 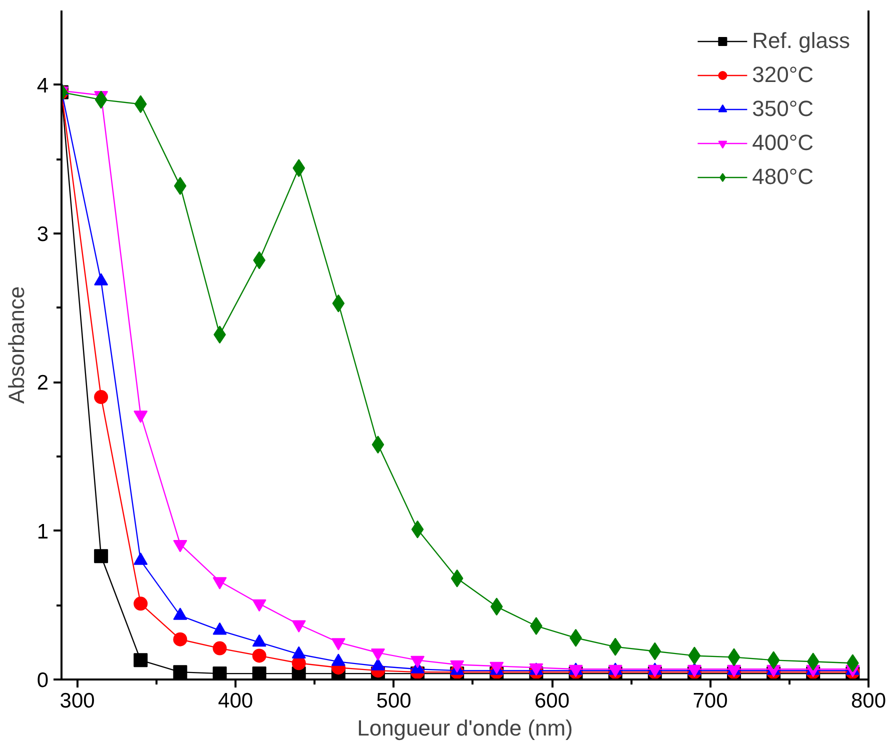 I want to click on legend-label: 400°C, so click(x=783, y=143).